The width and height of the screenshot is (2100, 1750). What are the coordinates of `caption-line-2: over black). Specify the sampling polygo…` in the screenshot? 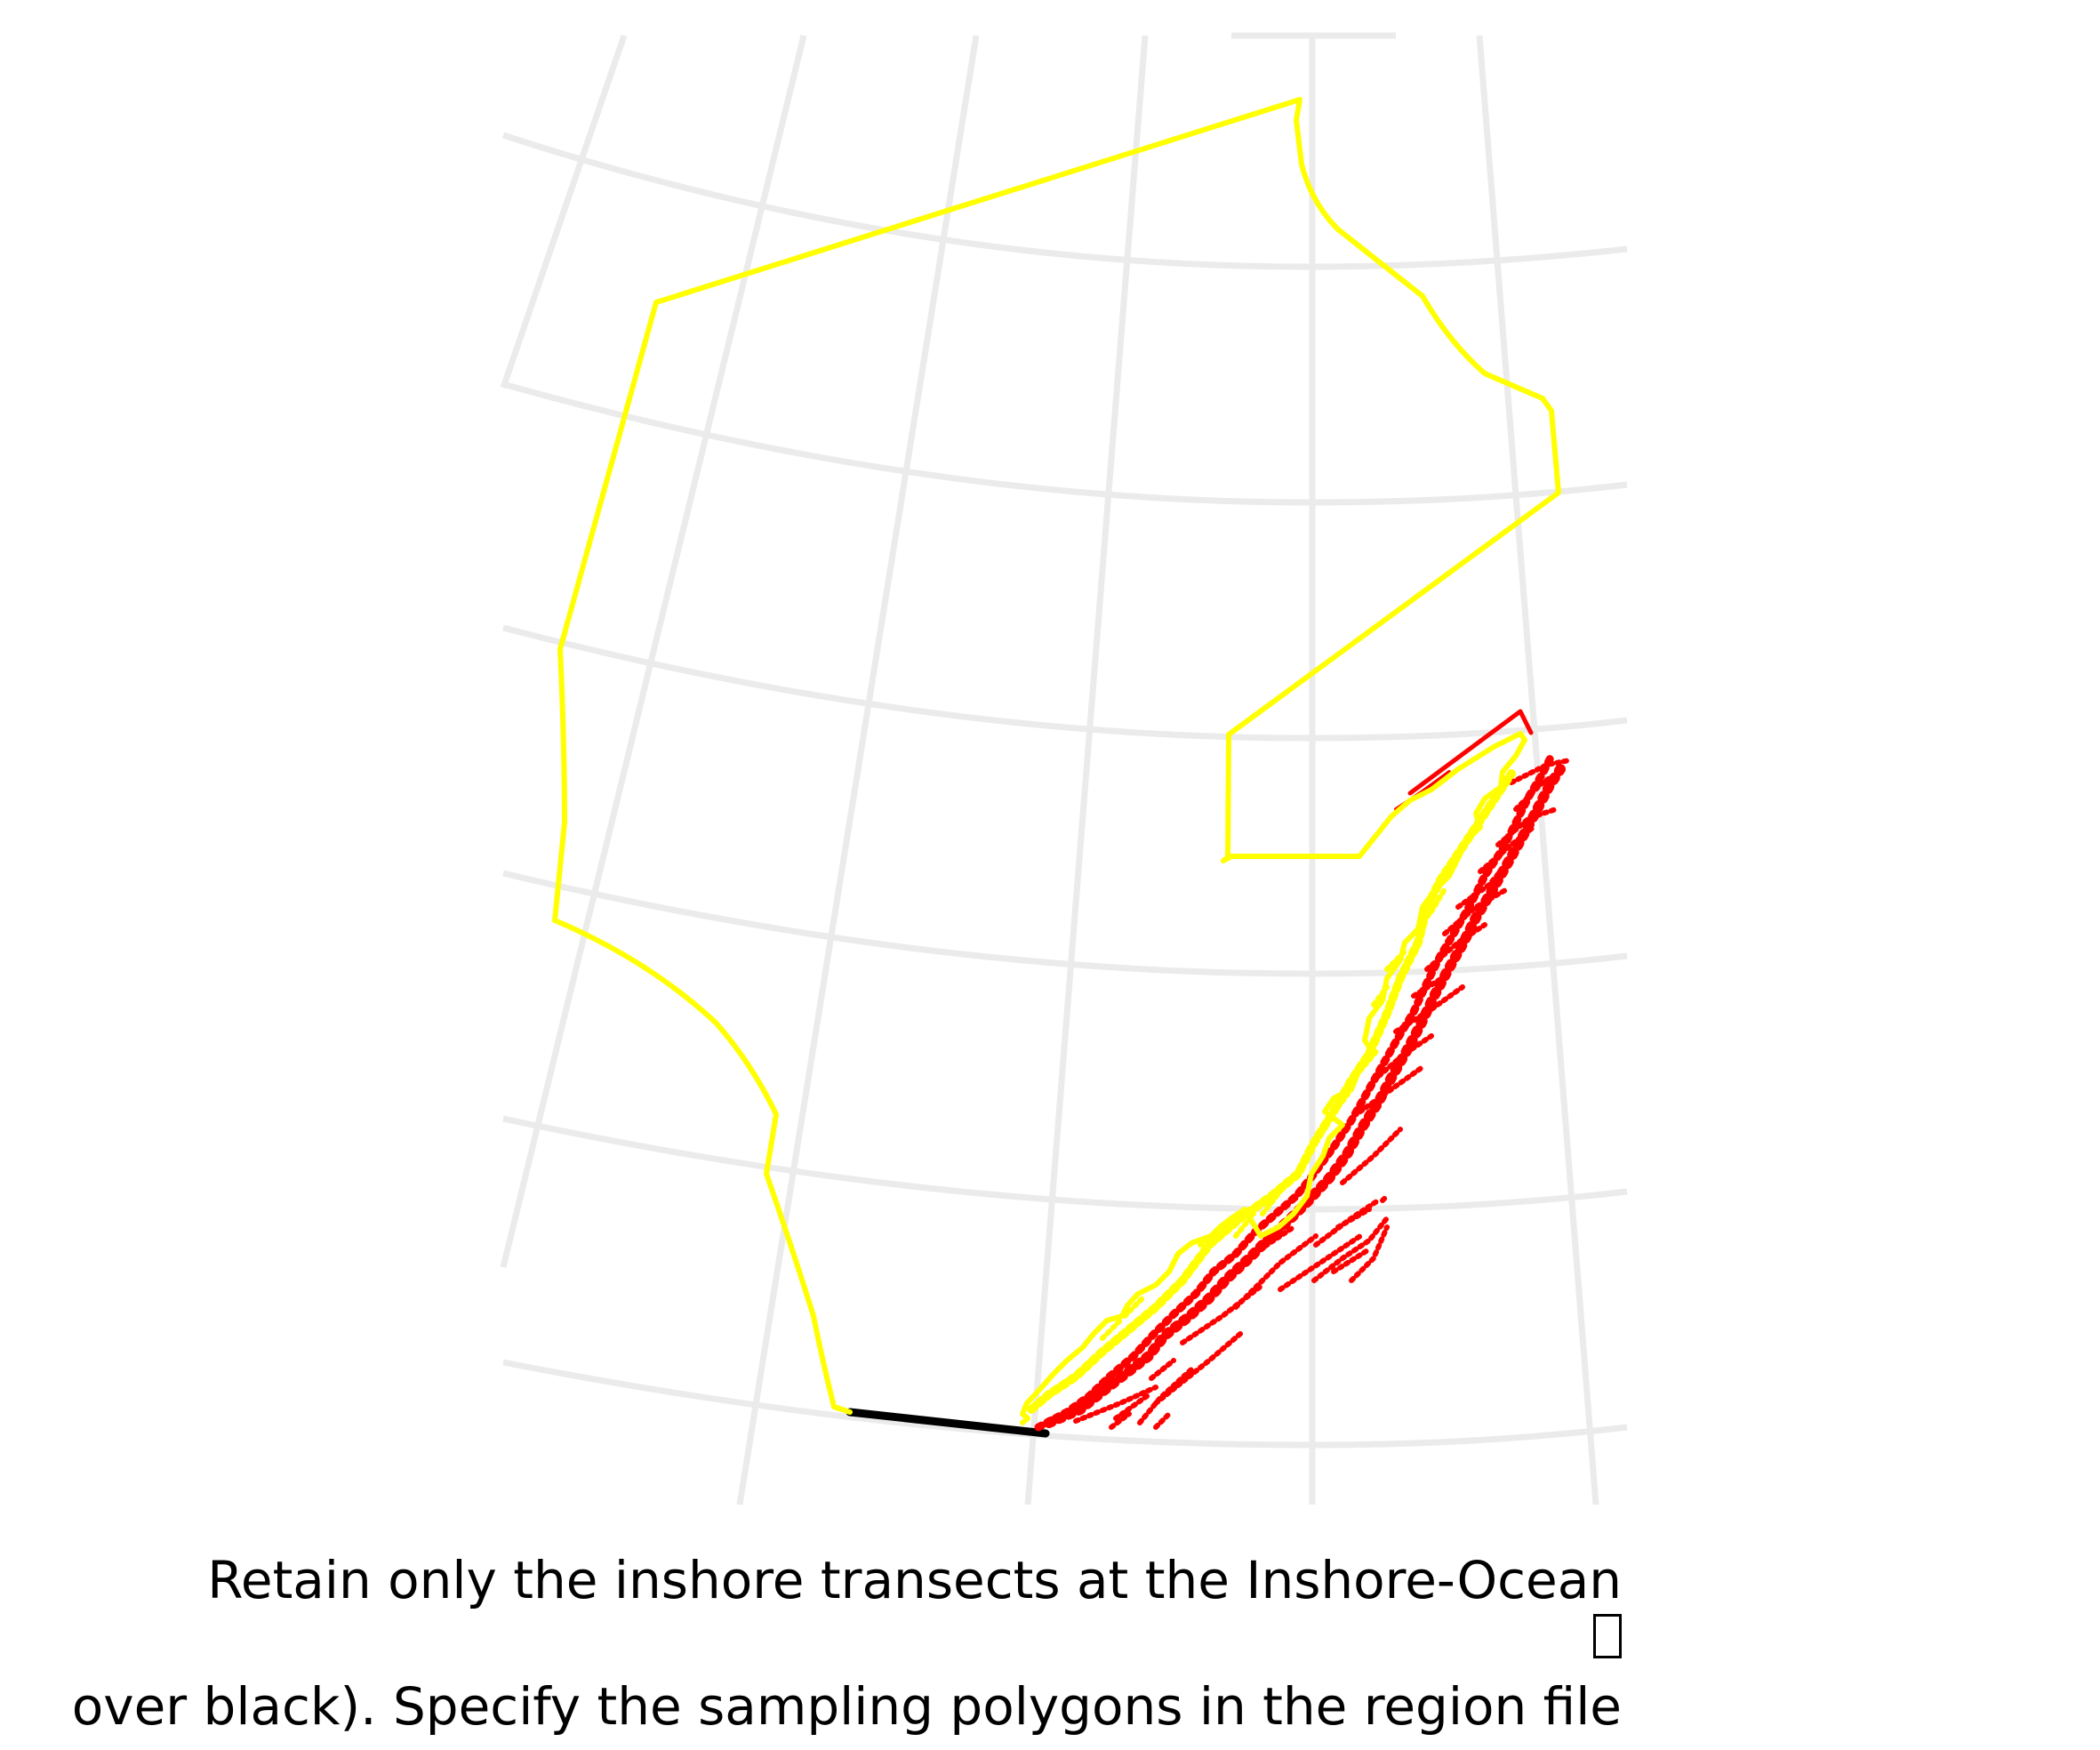 It's located at (847, 1706).